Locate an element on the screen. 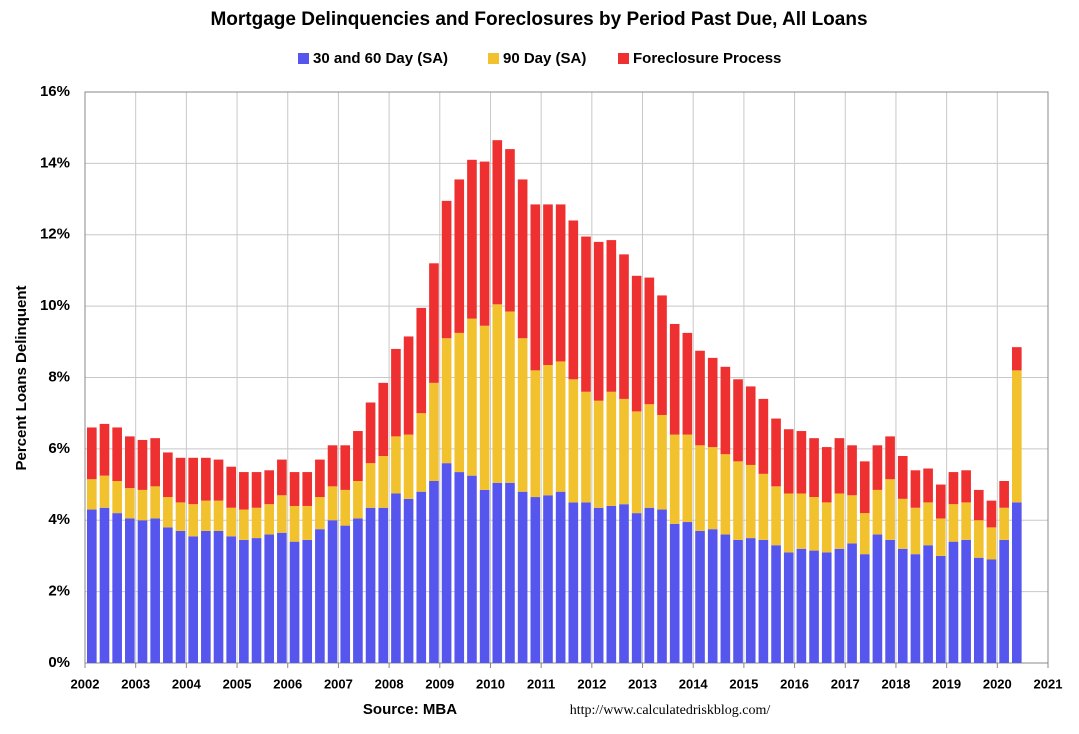 The height and width of the screenshot is (734, 1079). x-tick-label: 2003 is located at coordinates (135, 683).